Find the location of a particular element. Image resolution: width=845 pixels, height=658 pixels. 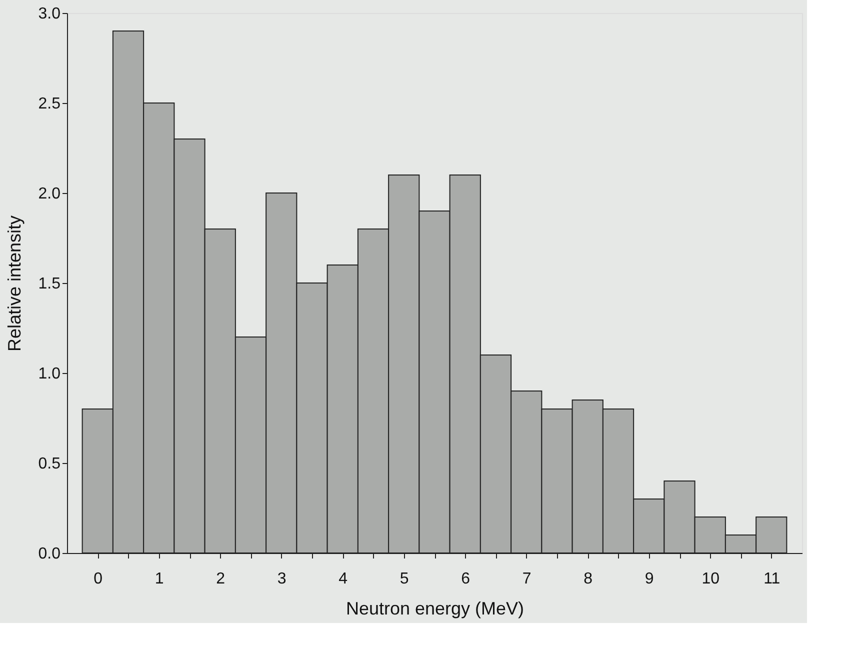

x-tick-label: 6 is located at coordinates (465, 579).